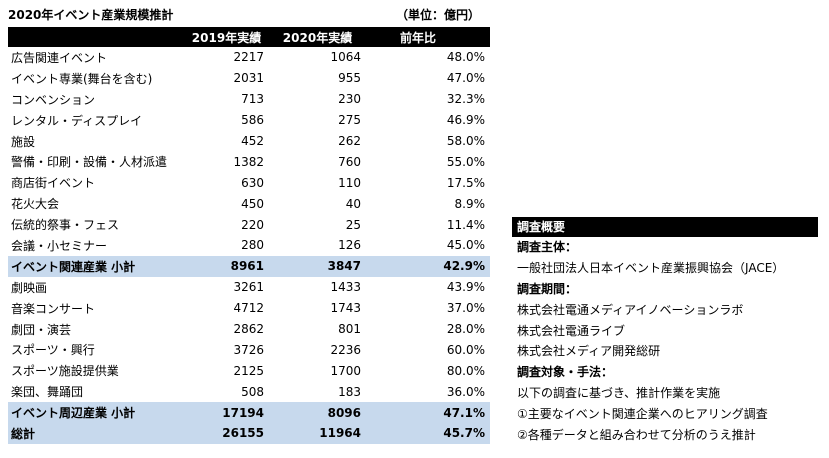 The width and height of the screenshot is (829, 458). Describe the element at coordinates (465, 120) in the screenshot. I see `row-ratio: 46.9%` at that location.